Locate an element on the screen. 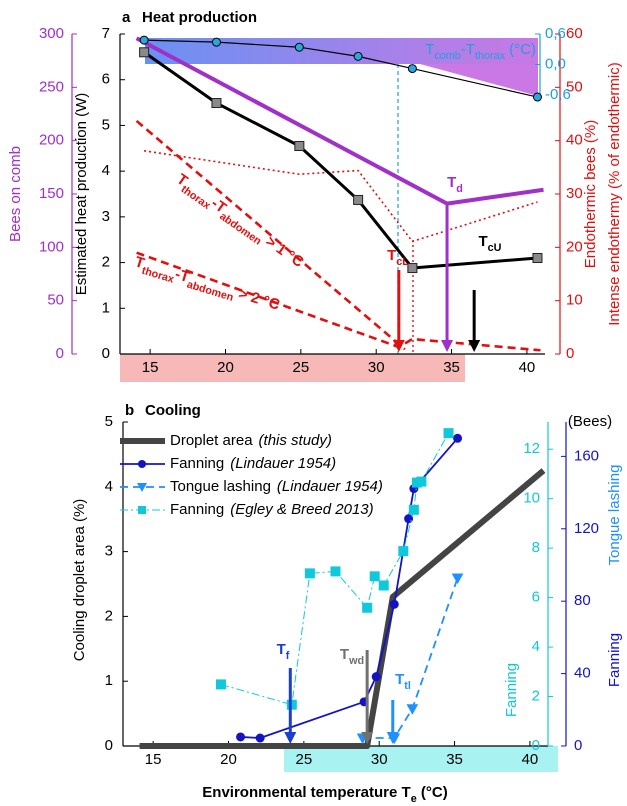  rotated-note-part: -T is located at coordinates (182, 276).